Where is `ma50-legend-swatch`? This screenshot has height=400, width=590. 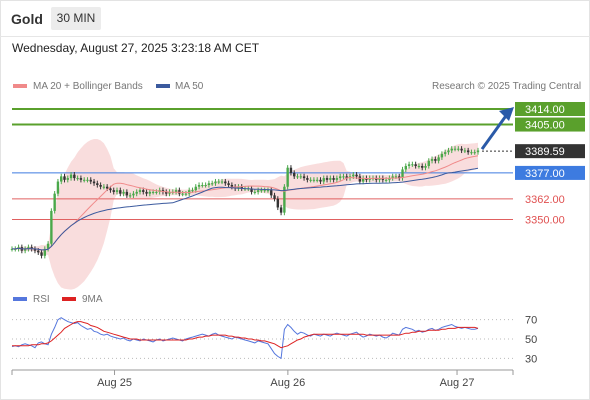
ma50-legend-swatch is located at coordinates (163, 86).